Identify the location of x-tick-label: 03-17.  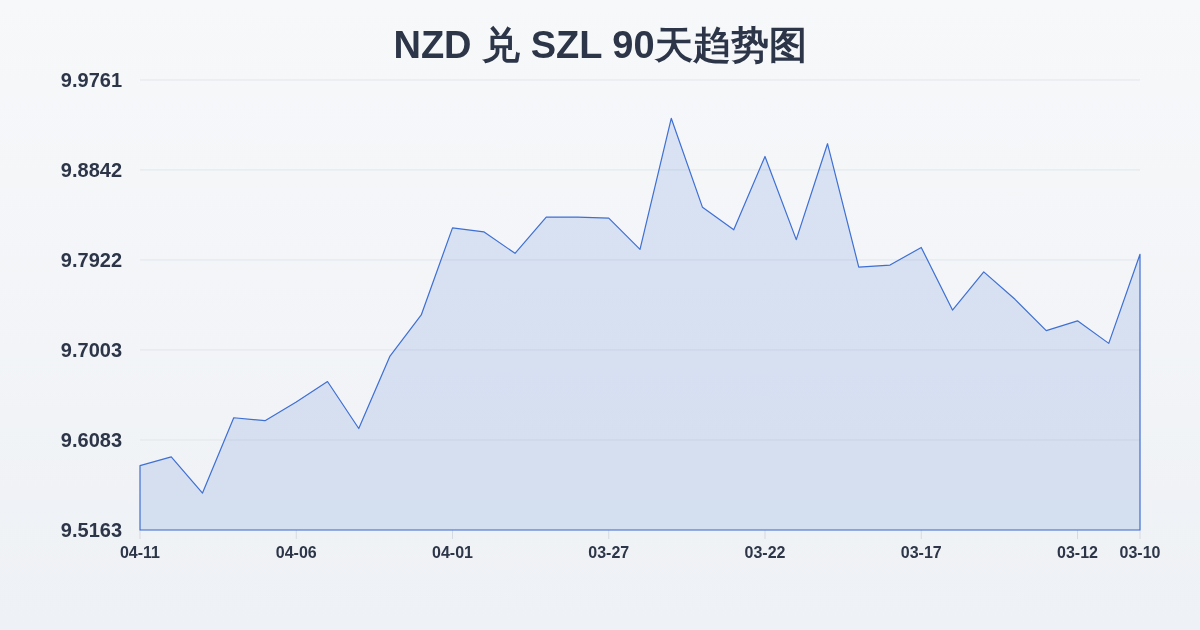
(921, 552).